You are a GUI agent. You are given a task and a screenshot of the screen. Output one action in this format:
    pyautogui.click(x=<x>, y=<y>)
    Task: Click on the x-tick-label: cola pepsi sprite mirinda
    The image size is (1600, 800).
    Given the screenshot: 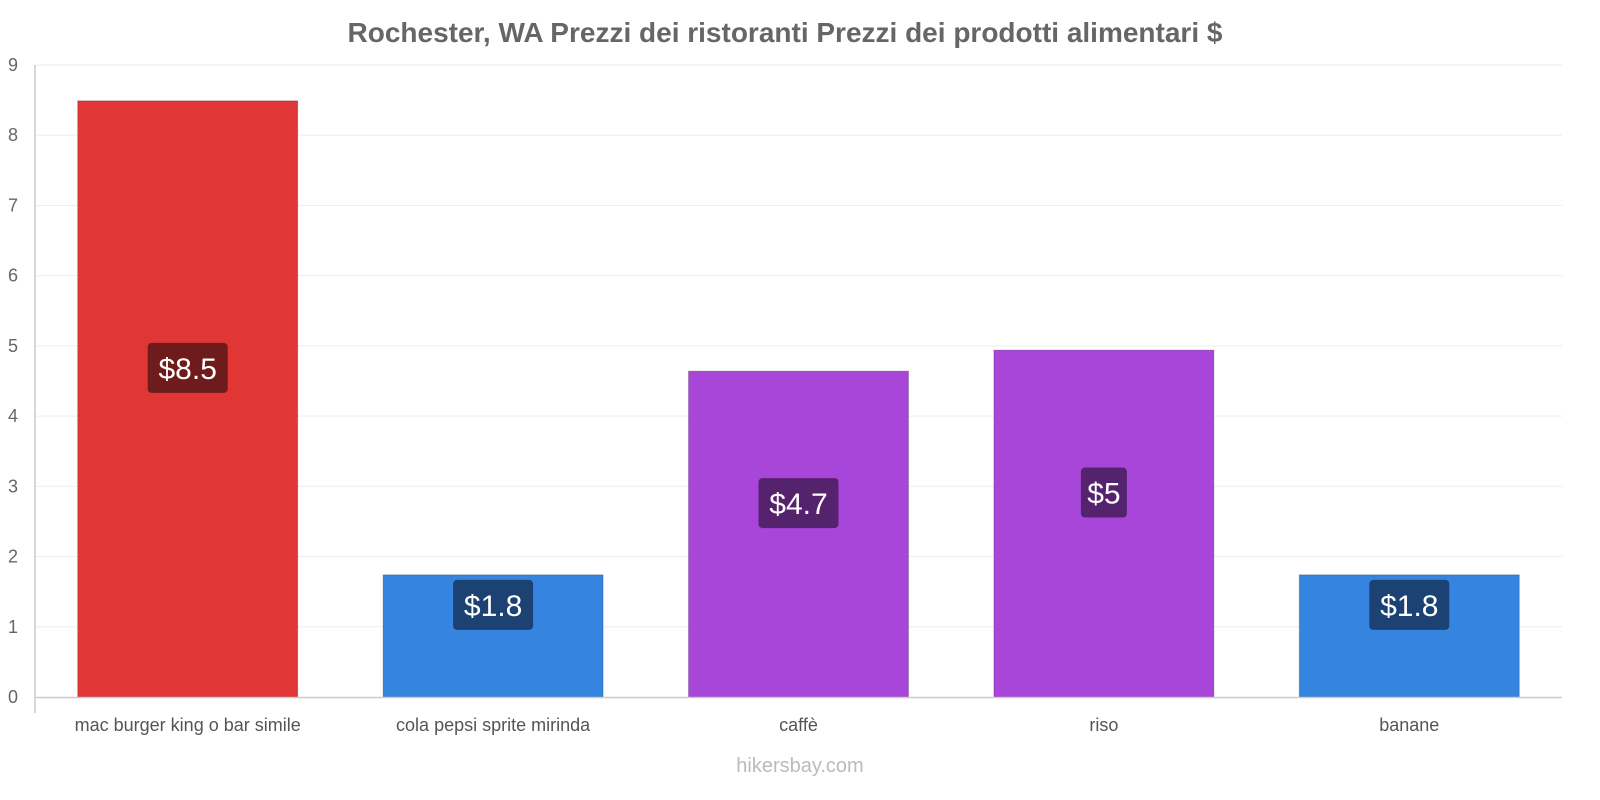 What is the action you would take?
    pyautogui.click(x=493, y=725)
    